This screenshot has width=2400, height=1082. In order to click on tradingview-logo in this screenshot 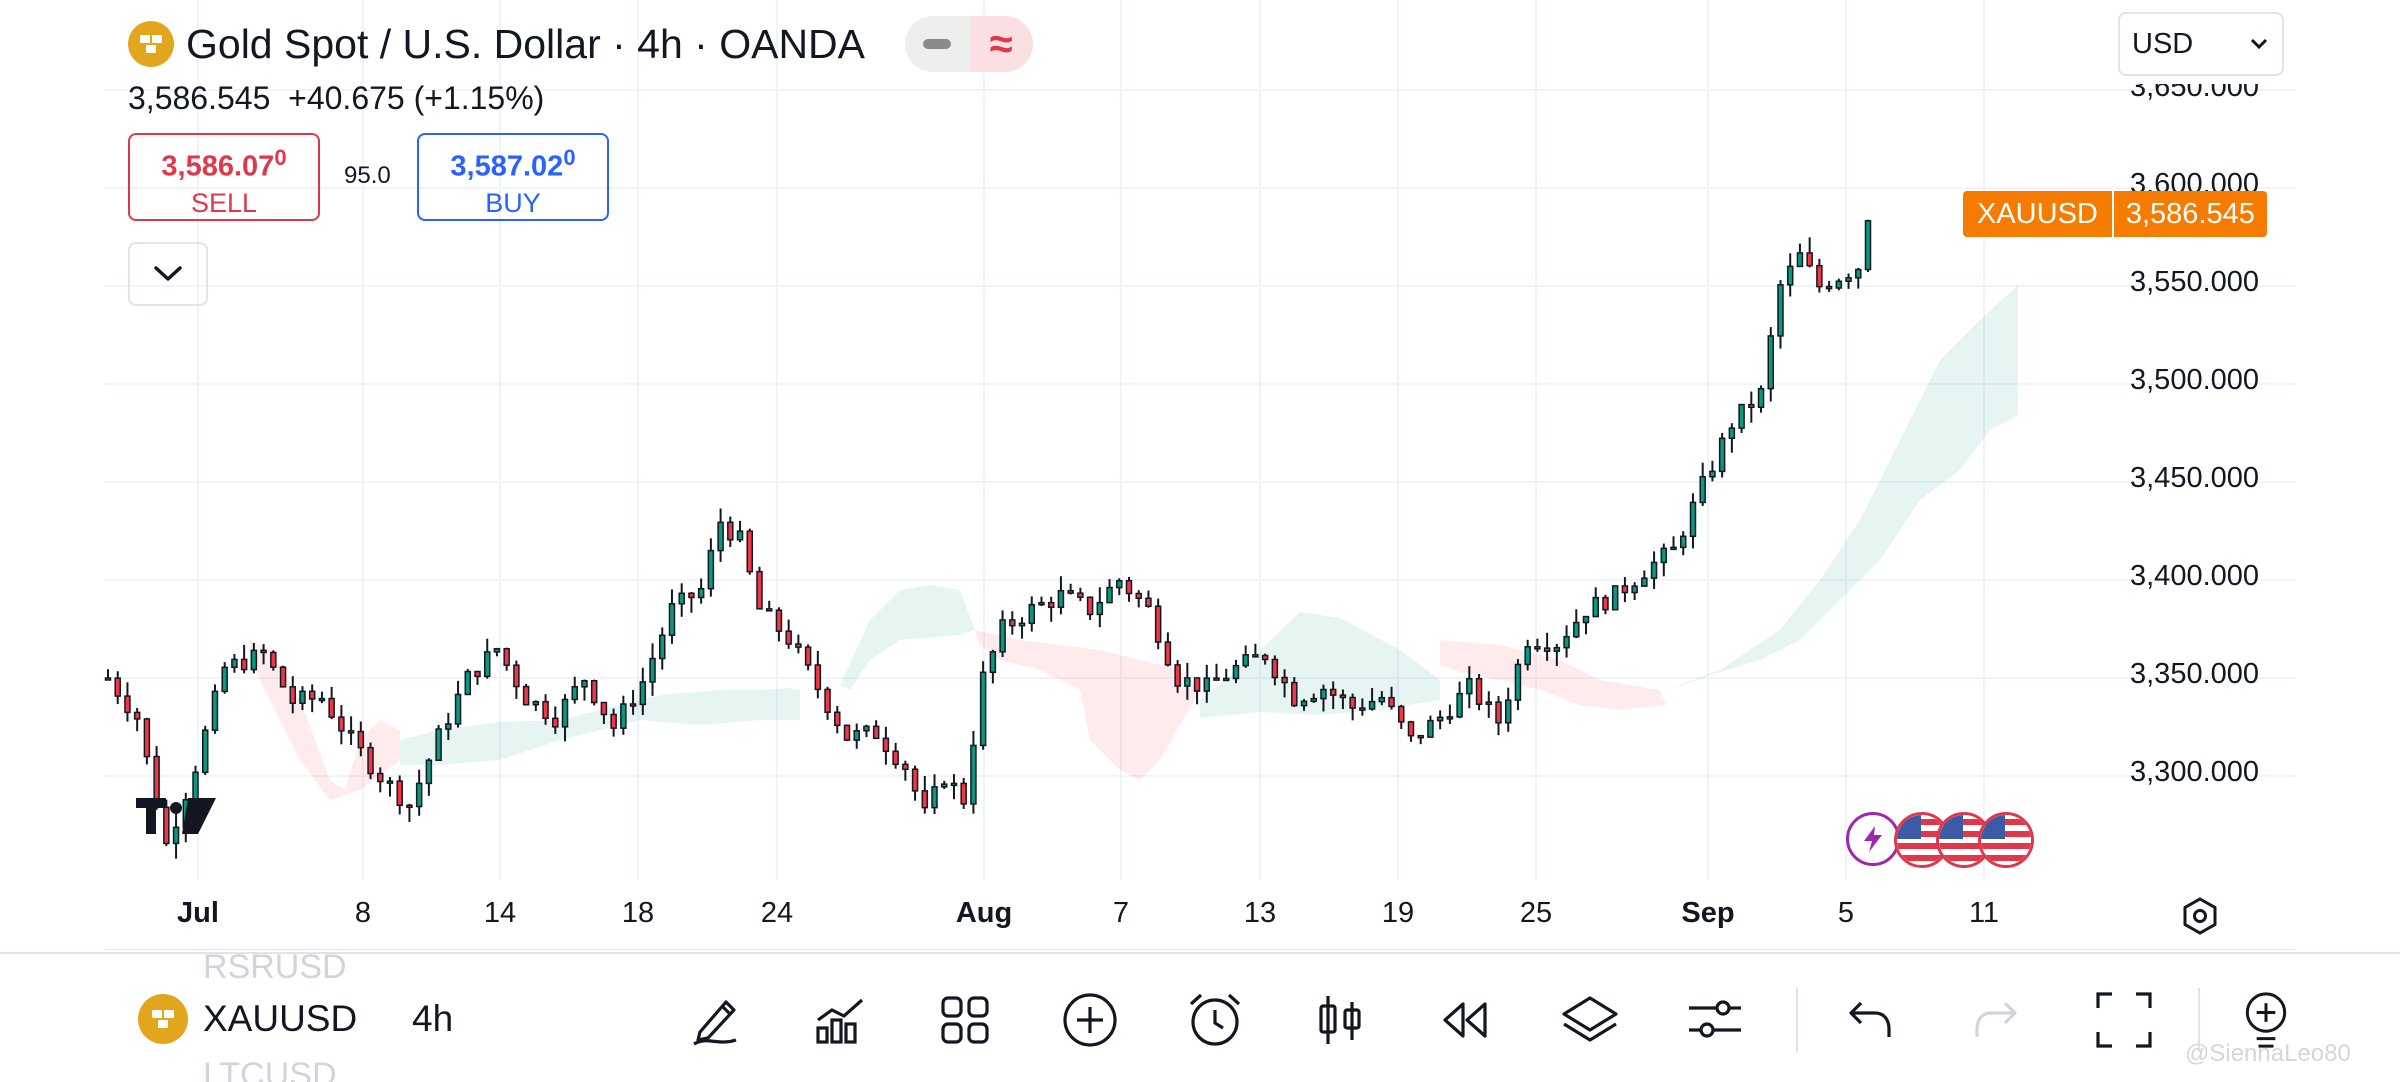, I will do `click(176, 818)`.